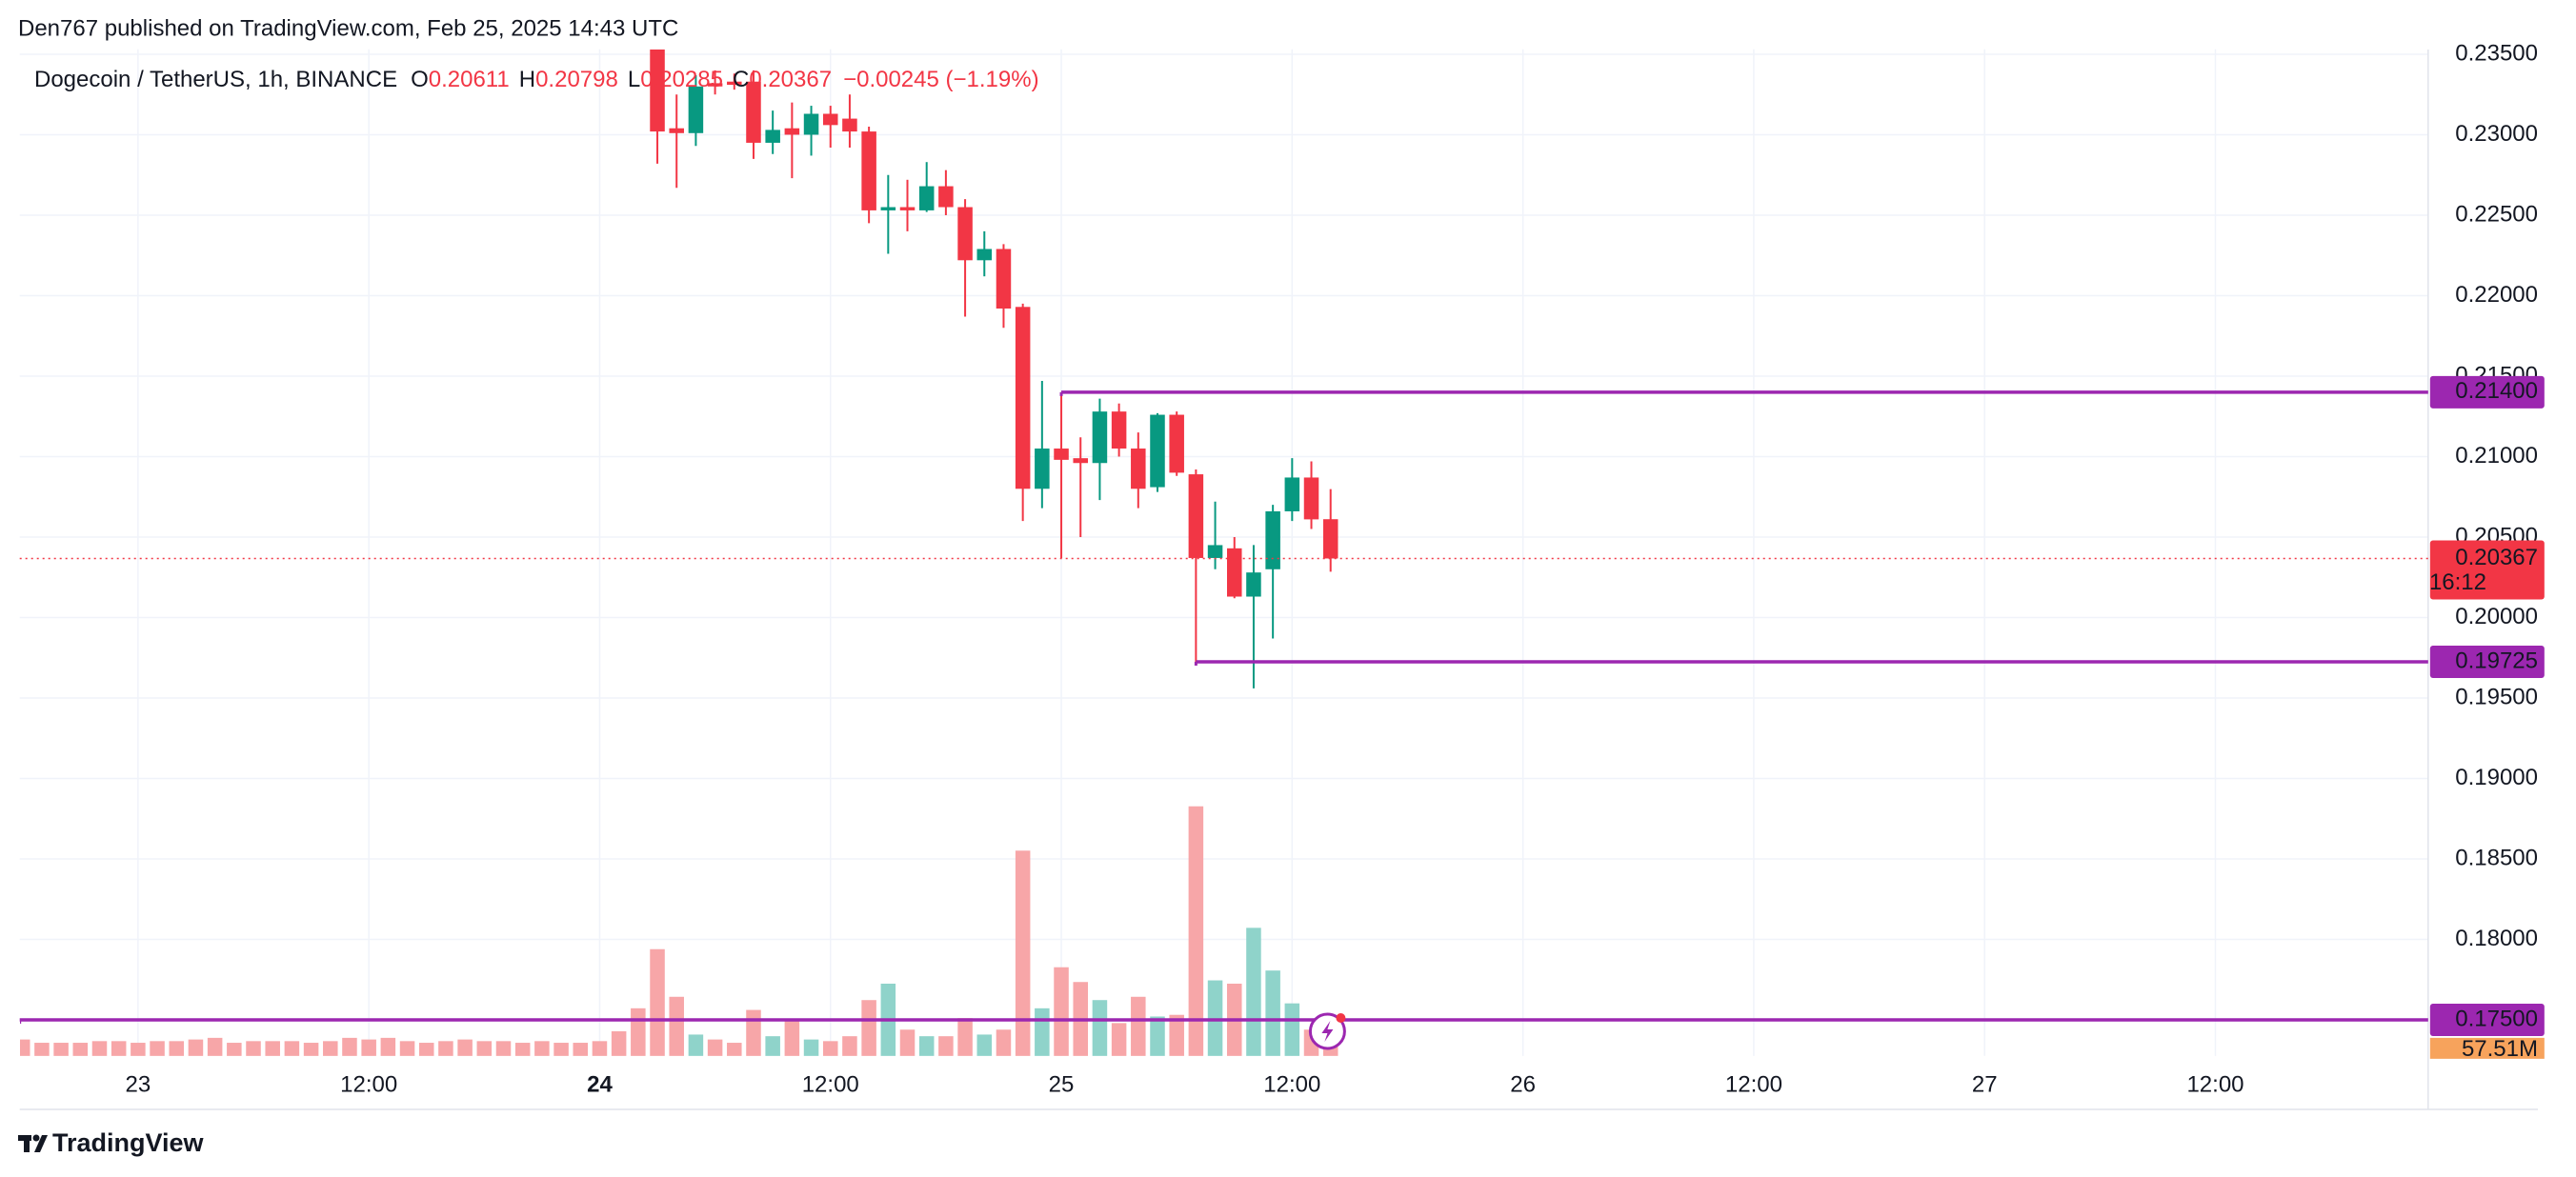  What do you see at coordinates (2500, 1049) in the screenshot?
I see `volume-label: 57.51M` at bounding box center [2500, 1049].